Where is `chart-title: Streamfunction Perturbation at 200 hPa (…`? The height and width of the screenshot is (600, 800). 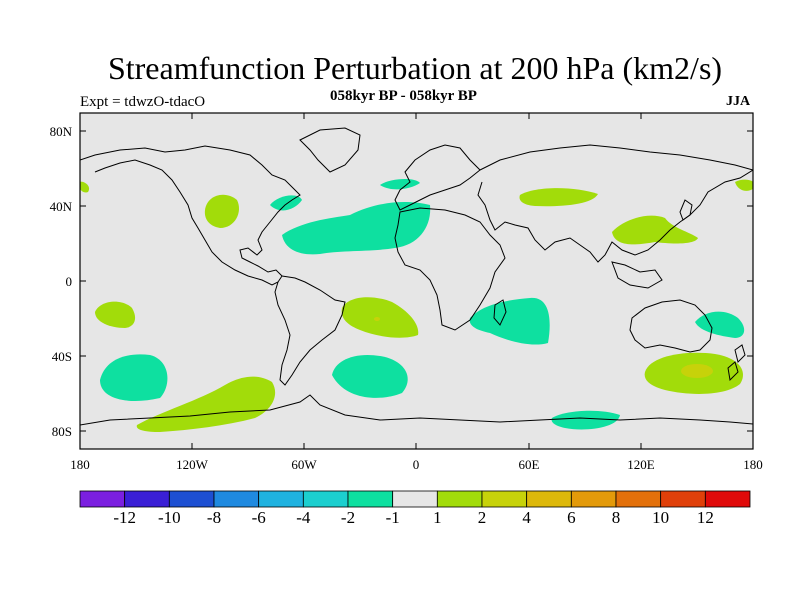
chart-title: Streamfunction Perturbation at 200 hPa (… is located at coordinates (415, 68).